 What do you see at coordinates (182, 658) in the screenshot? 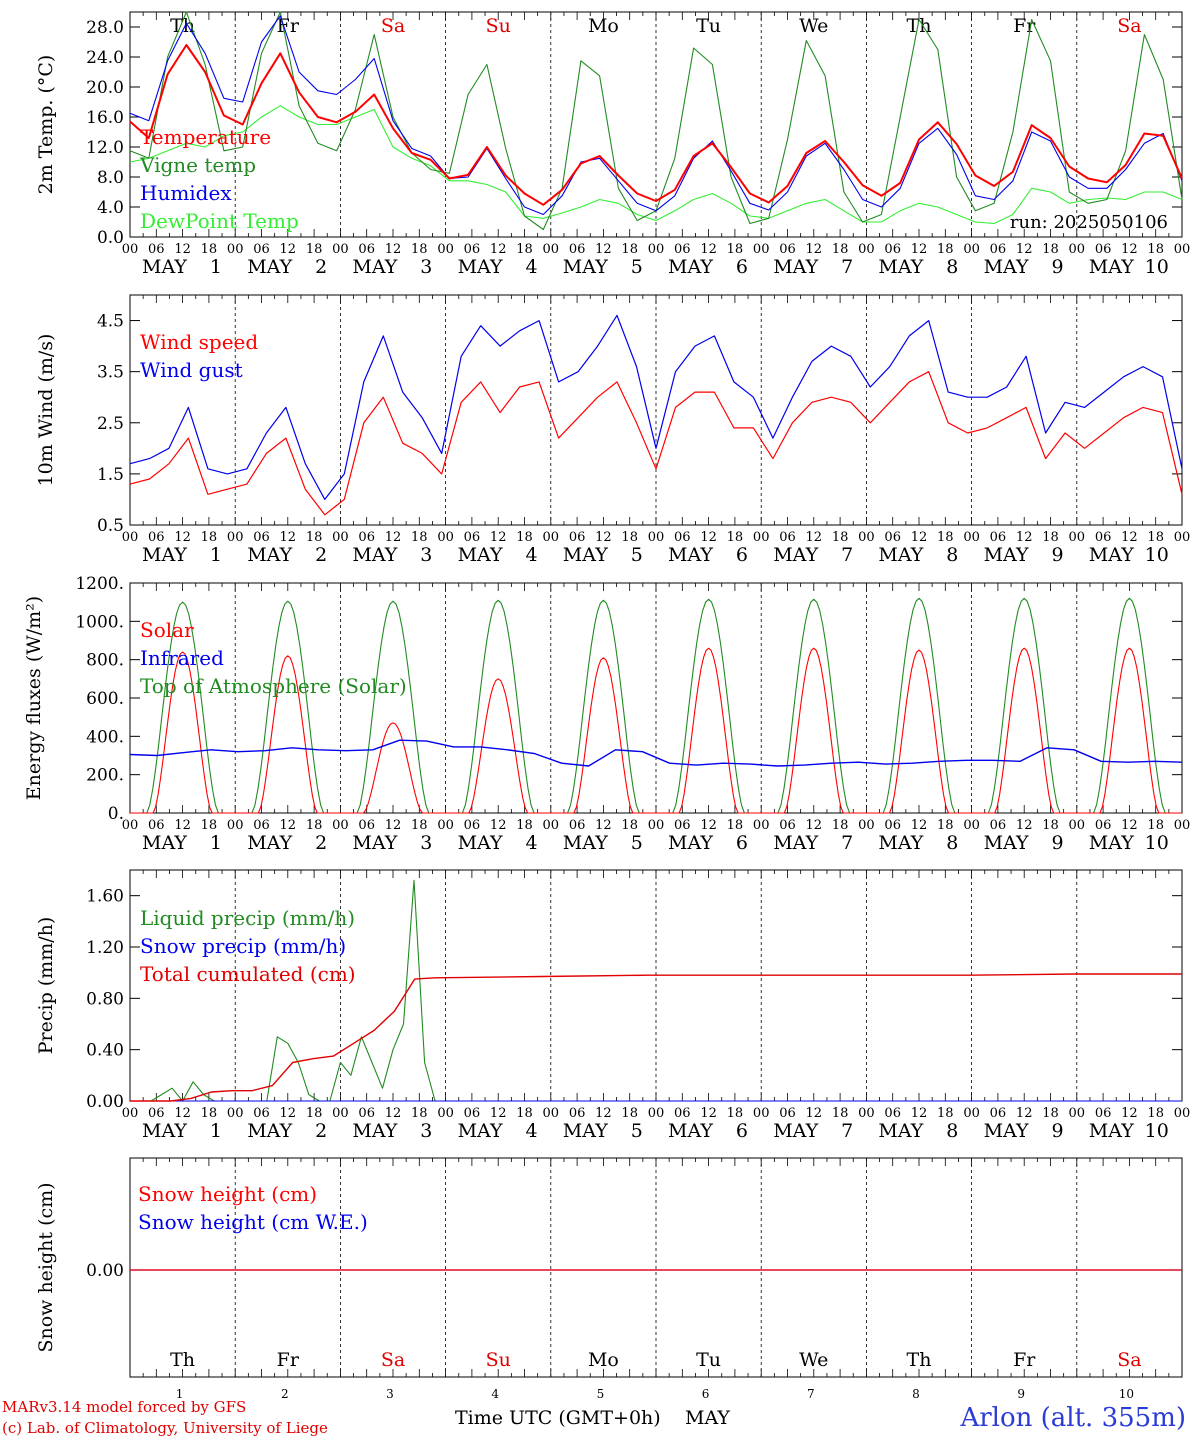
I see `legend-entry: Infrared` at bounding box center [182, 658].